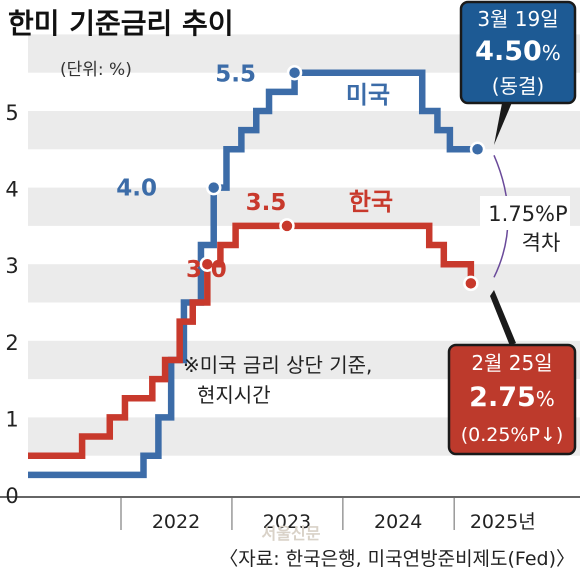  What do you see at coordinates (11, 343) in the screenshot?
I see `y-tick-label: 2` at bounding box center [11, 343].